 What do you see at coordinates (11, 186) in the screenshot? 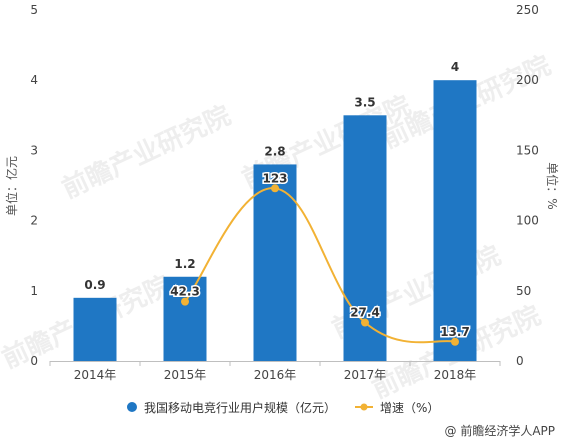
I see `left-y-axis-title: 单位：亿元` at bounding box center [11, 186].